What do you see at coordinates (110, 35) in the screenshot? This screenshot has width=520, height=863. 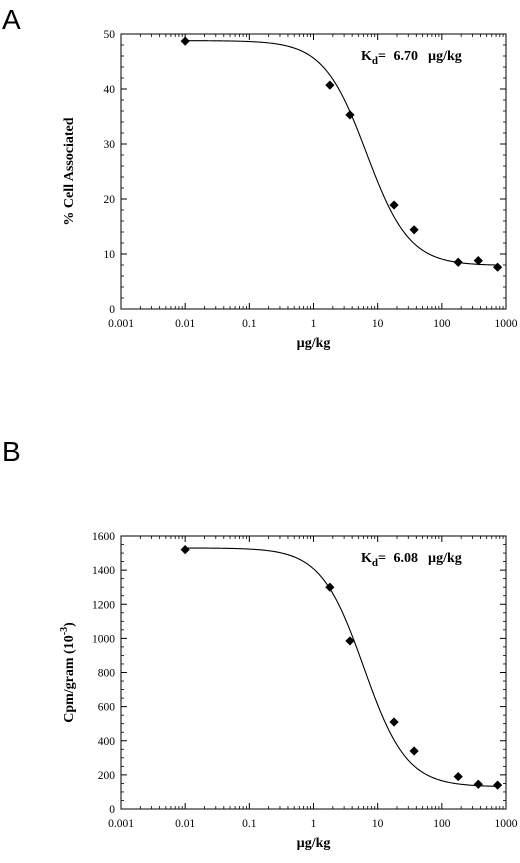 I see `y-tick-label: 50` at bounding box center [110, 35].